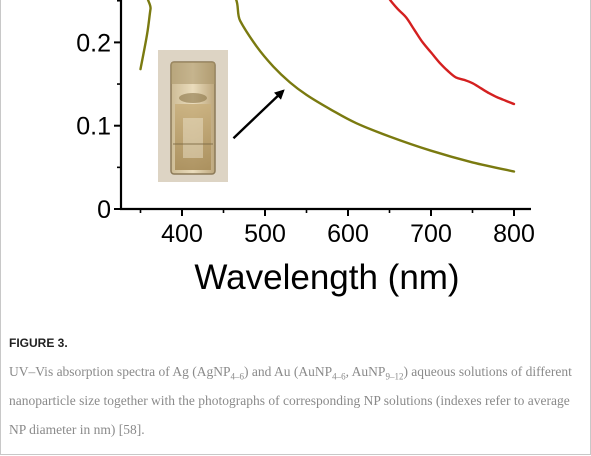 Image resolution: width=591 pixels, height=456 pixels. What do you see at coordinates (514, 234) in the screenshot?
I see `x-tick-label: 800` at bounding box center [514, 234].